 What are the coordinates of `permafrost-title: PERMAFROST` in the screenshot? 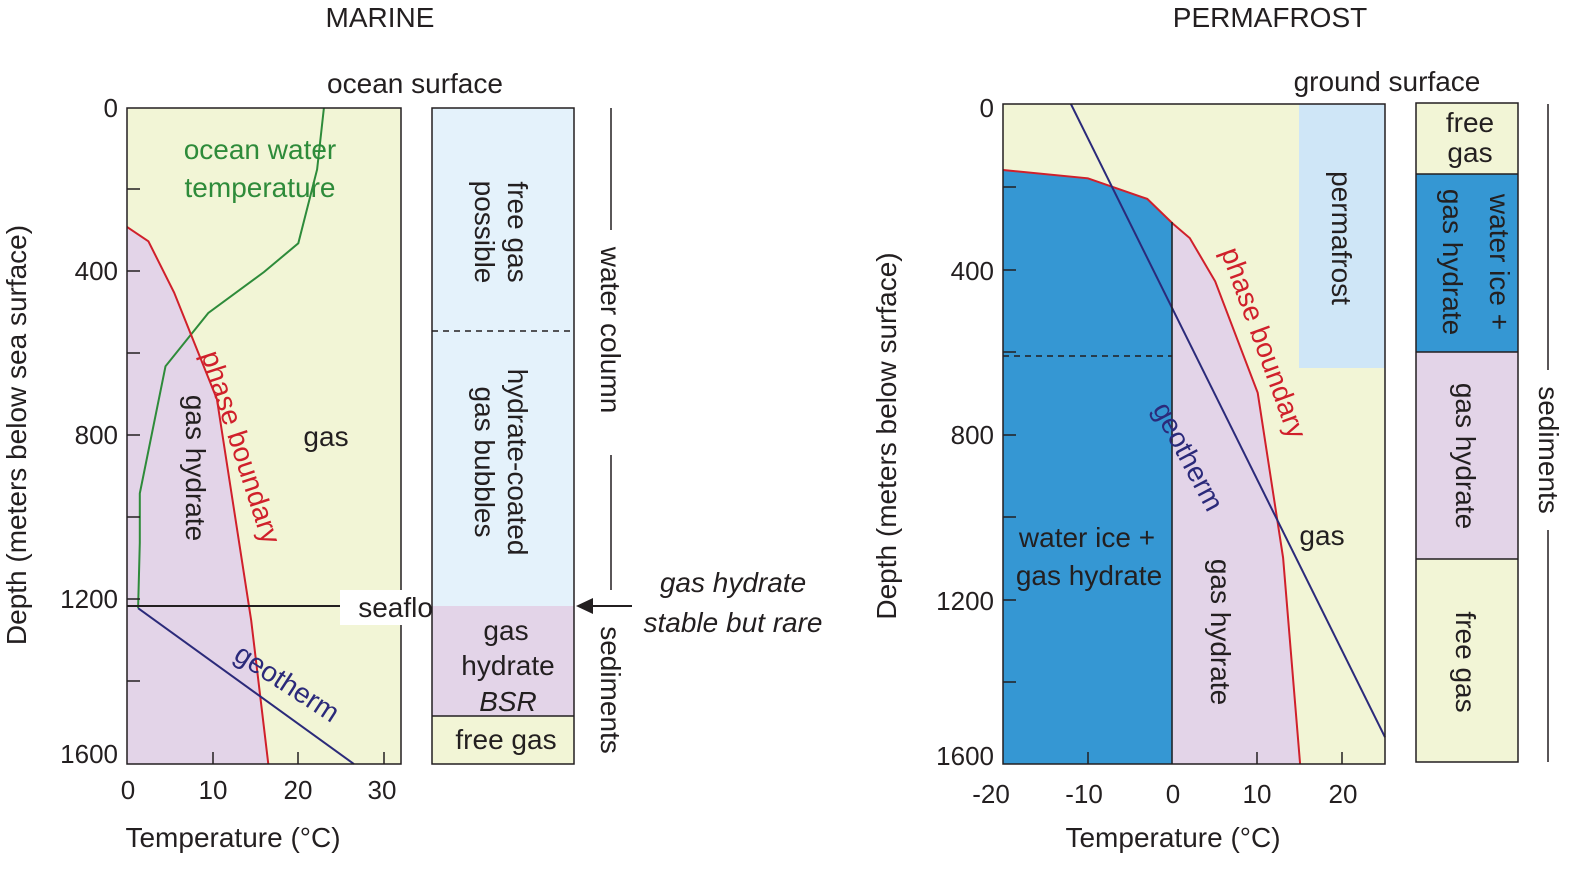 It's located at (1270, 17).